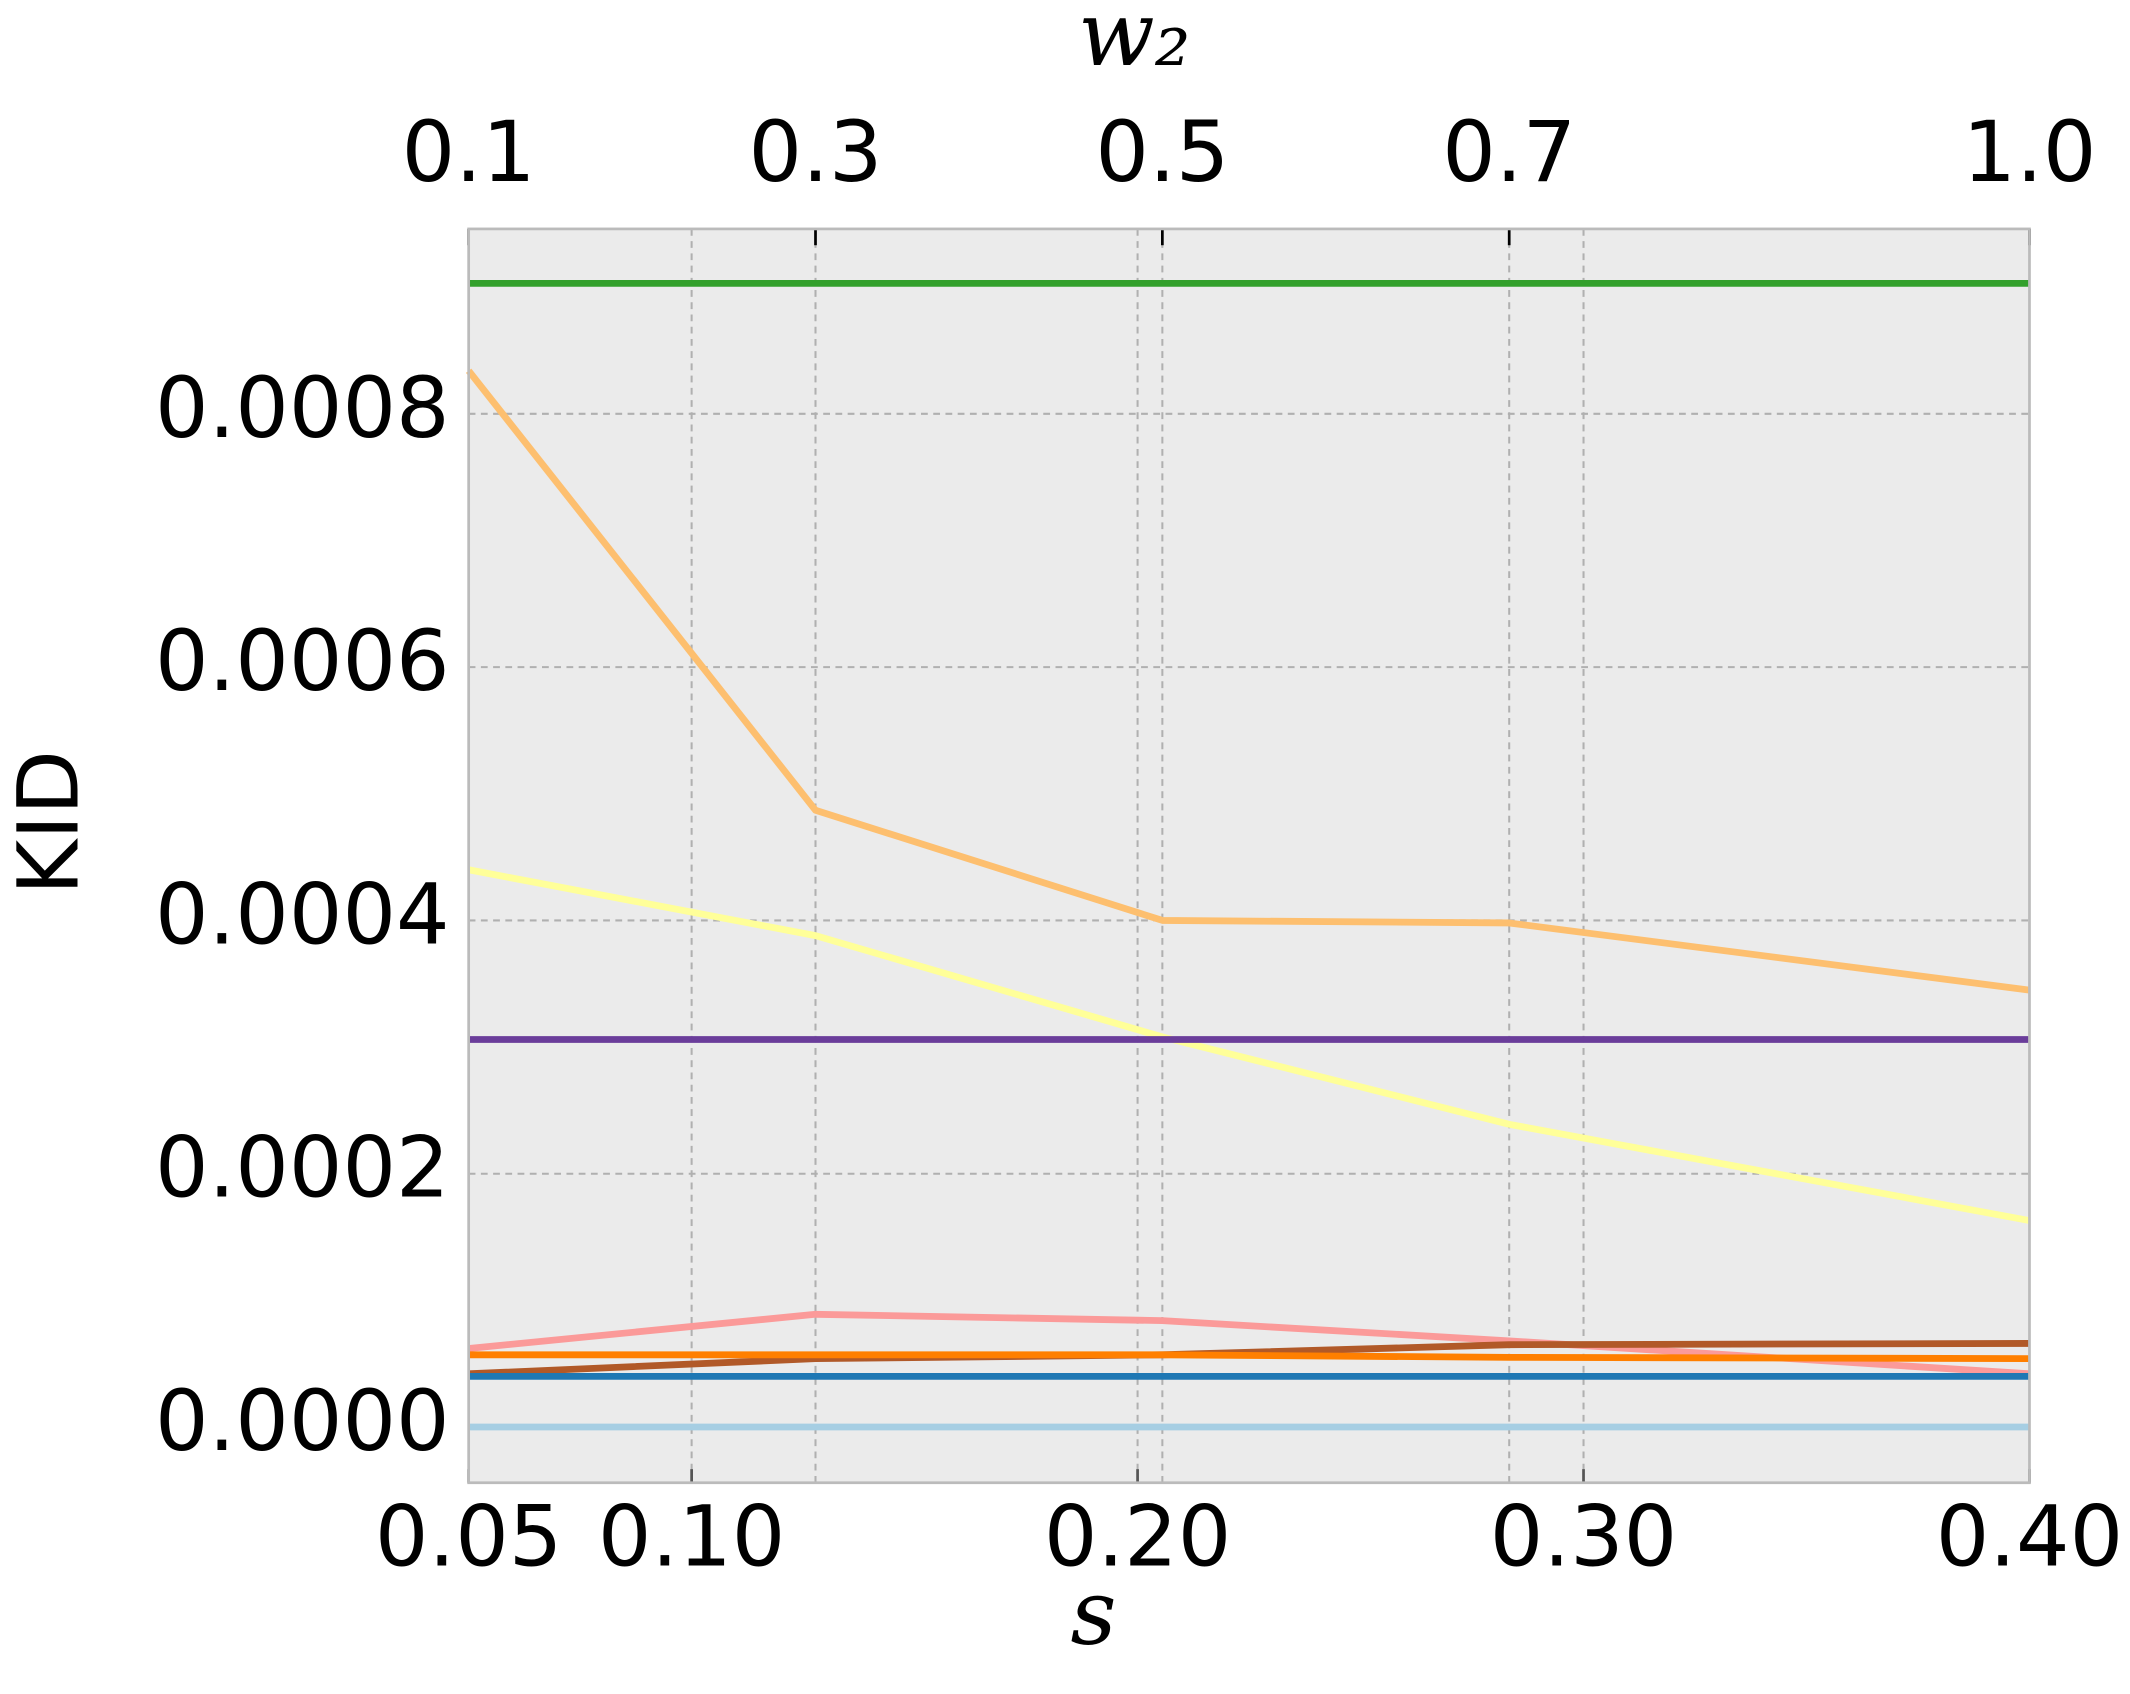 Image resolution: width=2130 pixels, height=1694 pixels. I want to click on x-tick-label: 0.10, so click(692, 1536).